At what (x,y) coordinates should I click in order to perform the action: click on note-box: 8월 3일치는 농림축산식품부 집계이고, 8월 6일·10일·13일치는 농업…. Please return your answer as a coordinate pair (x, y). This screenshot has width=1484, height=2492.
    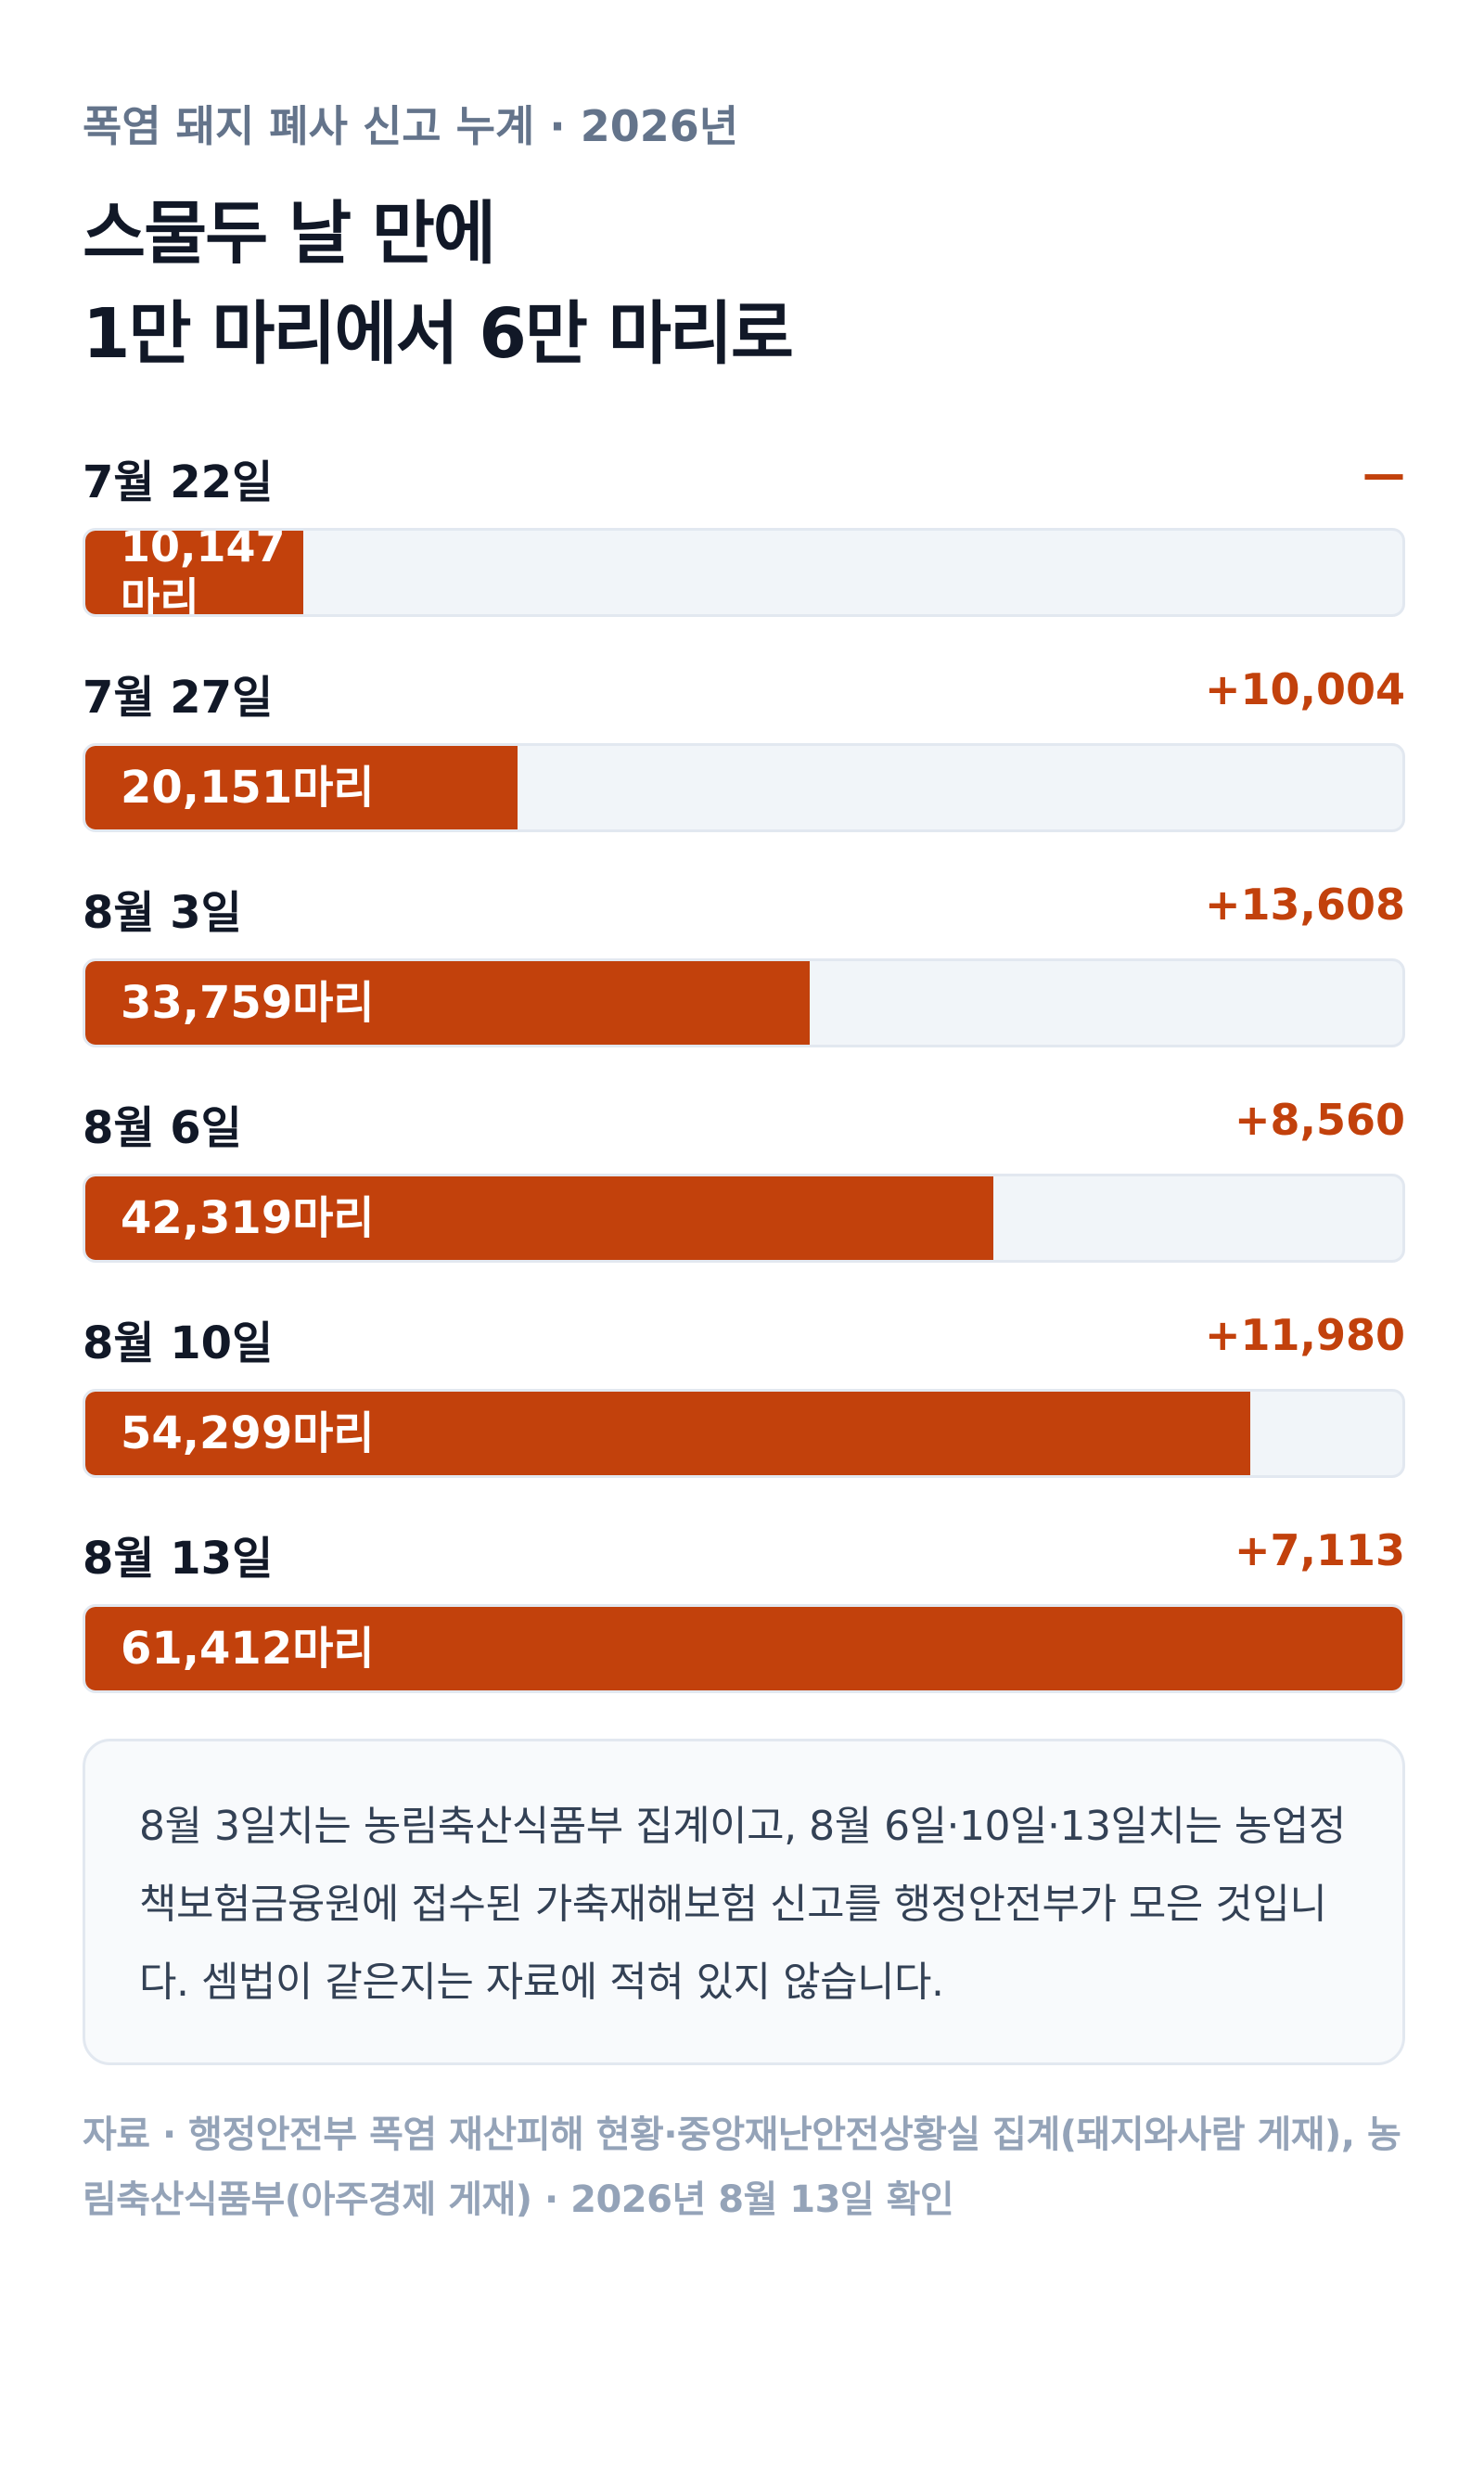
    Looking at the image, I should click on (744, 1902).